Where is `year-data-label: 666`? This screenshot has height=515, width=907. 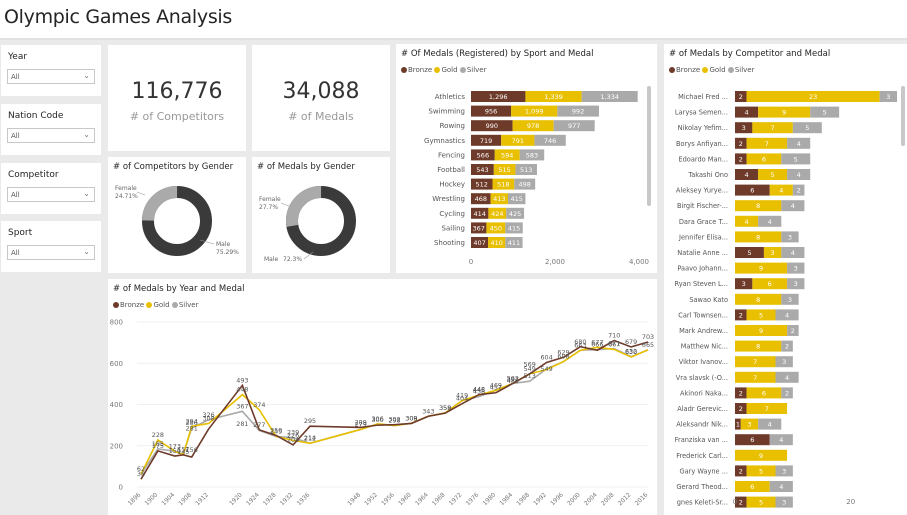 year-data-label: 666 is located at coordinates (597, 345).